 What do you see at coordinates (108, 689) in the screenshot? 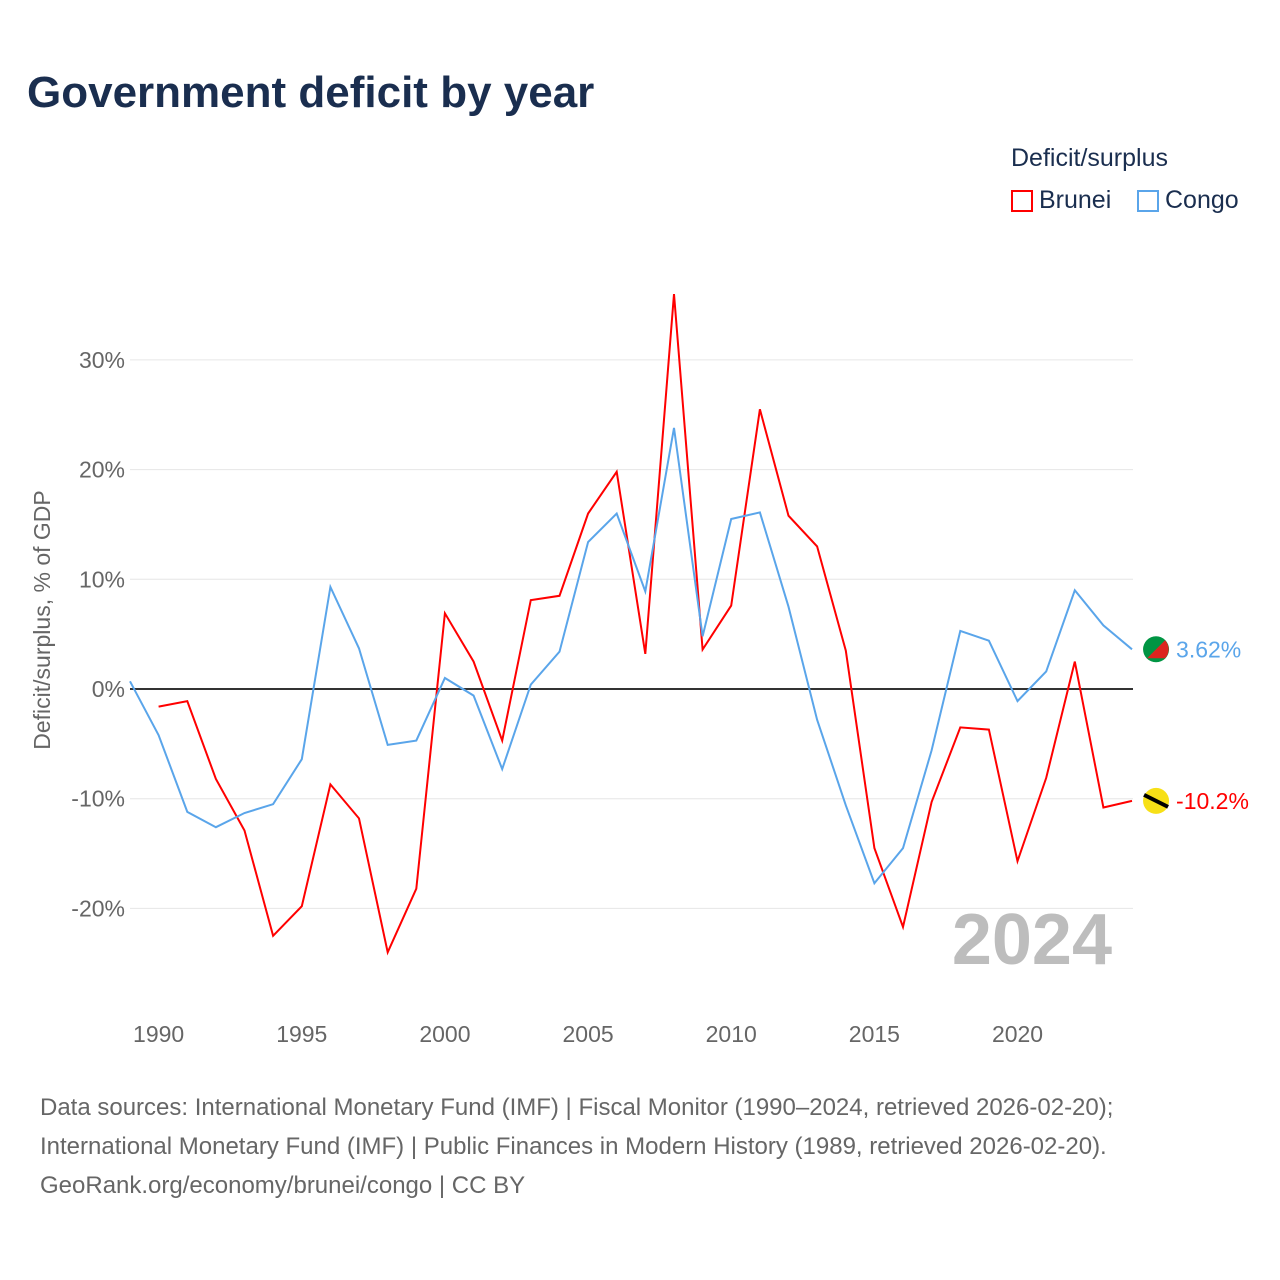
I see `y-tick-label: 0%` at bounding box center [108, 689].